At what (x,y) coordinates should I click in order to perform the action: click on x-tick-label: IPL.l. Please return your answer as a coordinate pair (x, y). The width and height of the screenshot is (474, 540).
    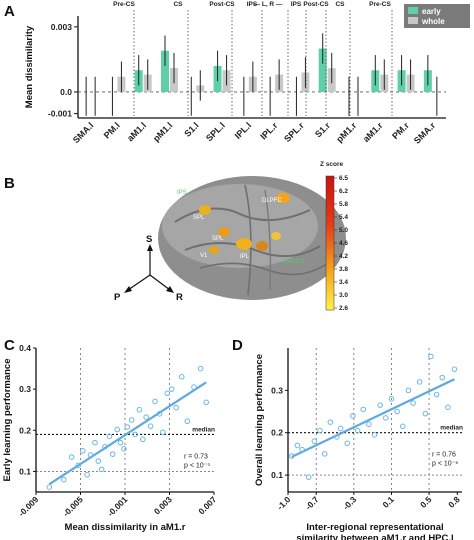
    Looking at the image, I should click on (243, 130).